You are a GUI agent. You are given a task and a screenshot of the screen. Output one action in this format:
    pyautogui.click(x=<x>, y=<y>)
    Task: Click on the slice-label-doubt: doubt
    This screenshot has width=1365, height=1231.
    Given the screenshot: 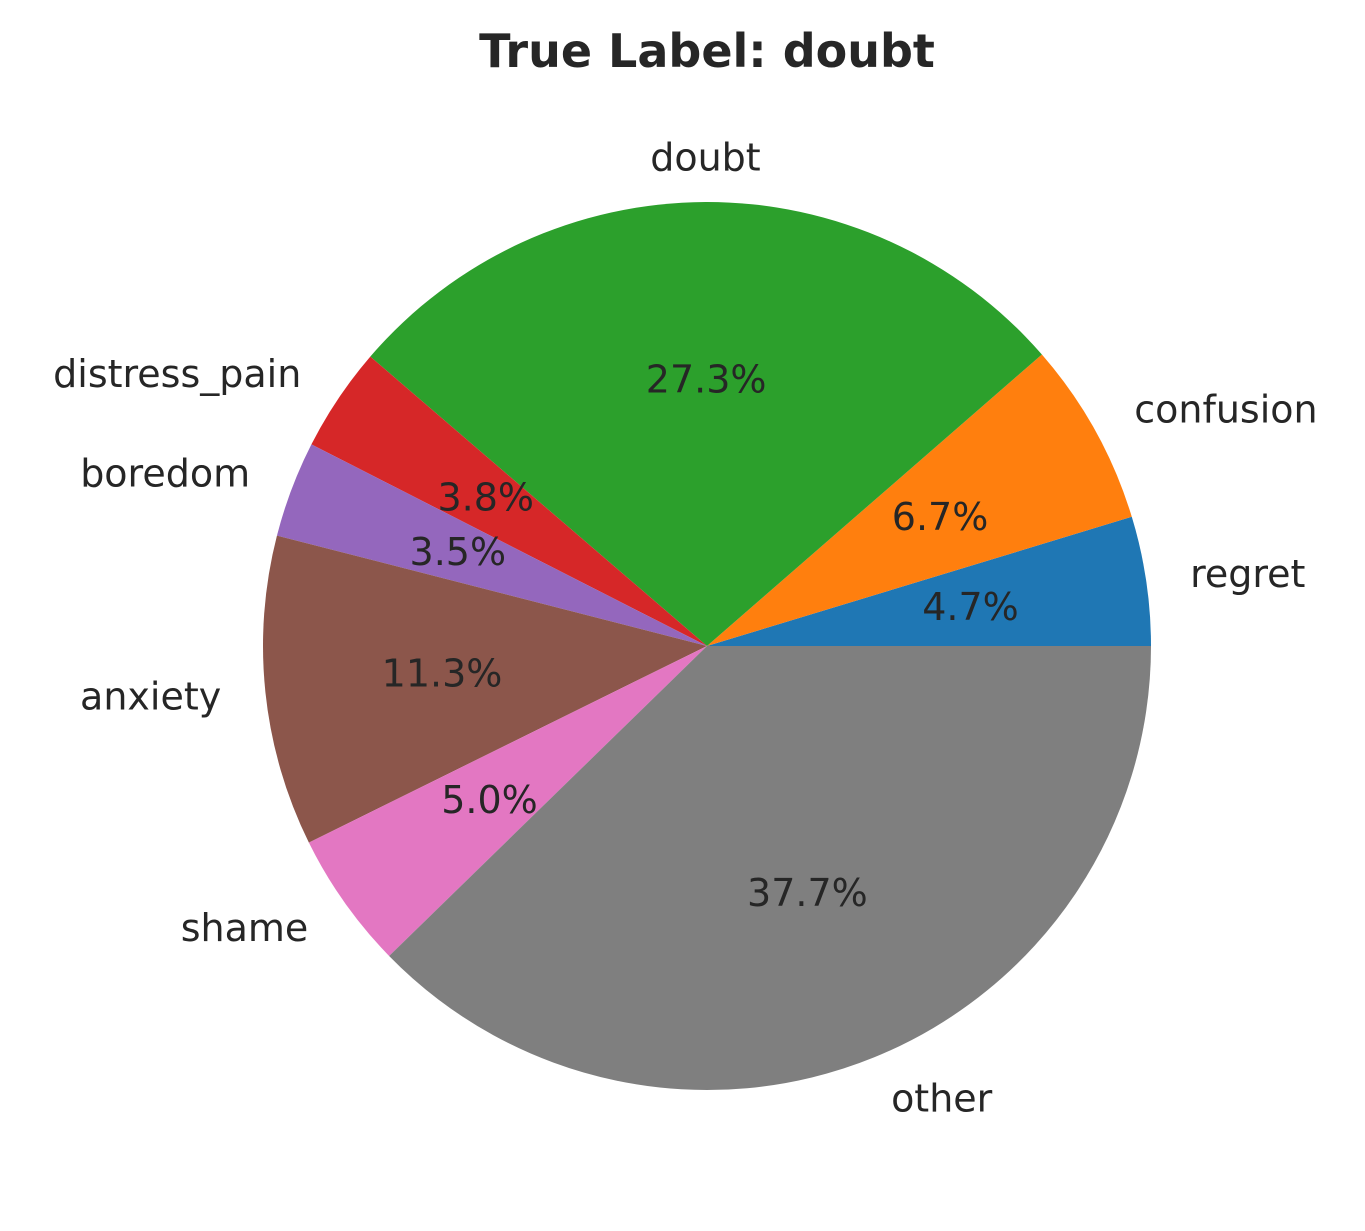 What is the action you would take?
    pyautogui.click(x=705, y=158)
    